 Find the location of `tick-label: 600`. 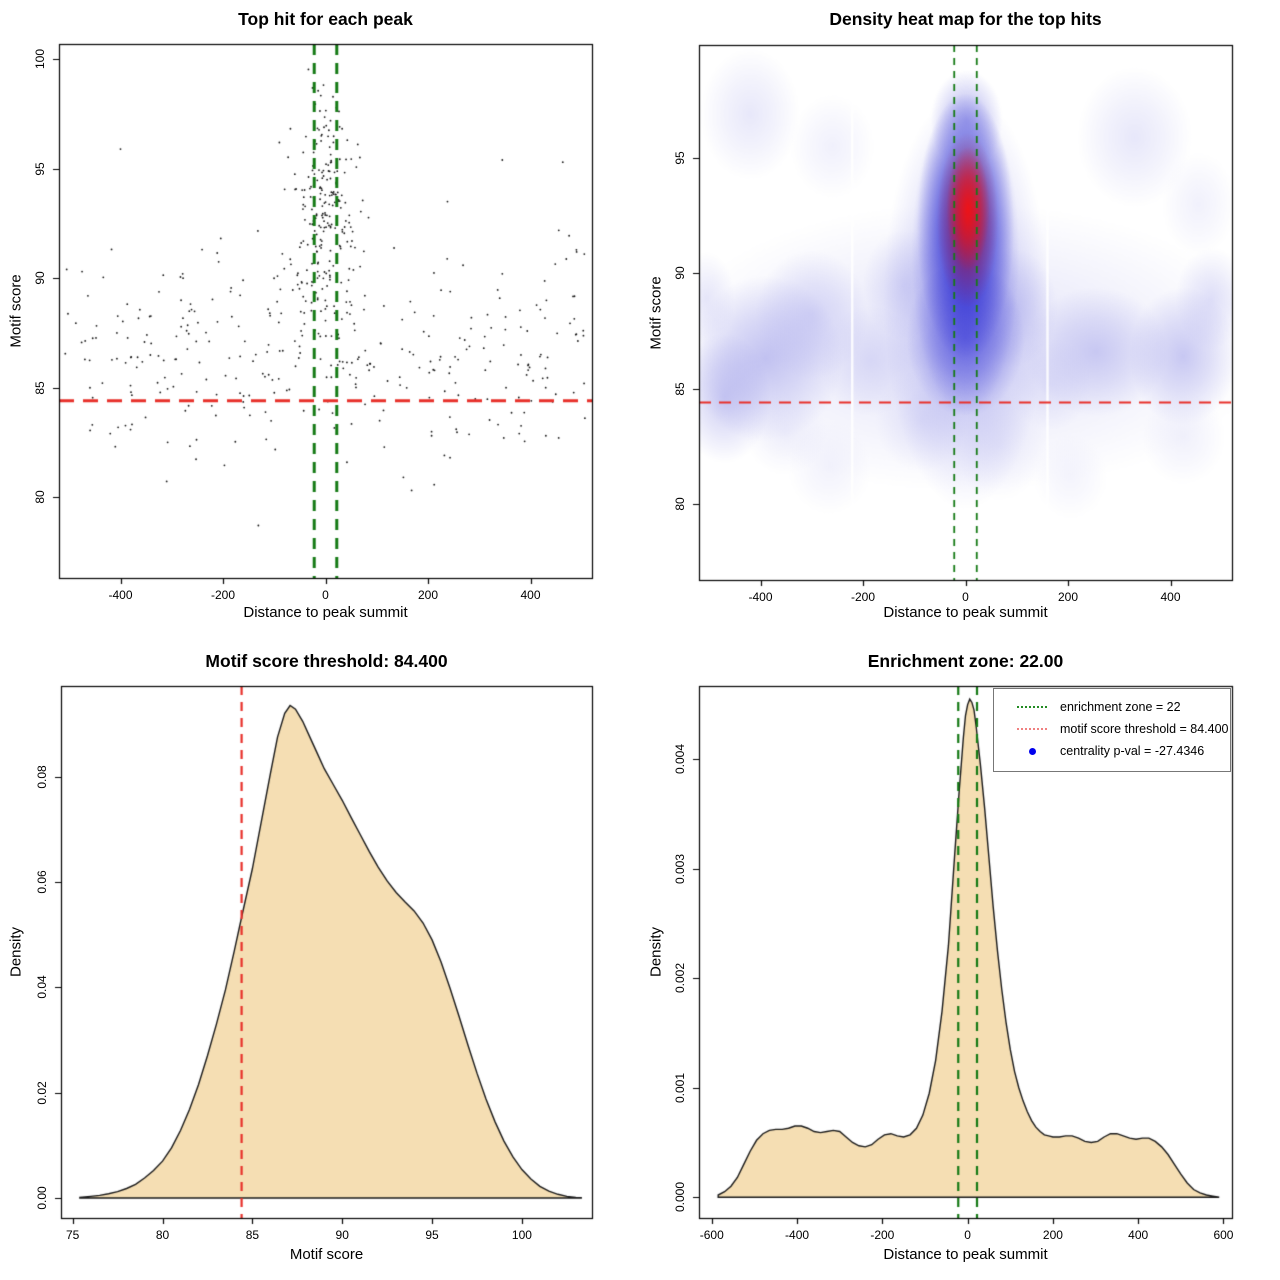

tick-label: 600 is located at coordinates (1223, 1235).